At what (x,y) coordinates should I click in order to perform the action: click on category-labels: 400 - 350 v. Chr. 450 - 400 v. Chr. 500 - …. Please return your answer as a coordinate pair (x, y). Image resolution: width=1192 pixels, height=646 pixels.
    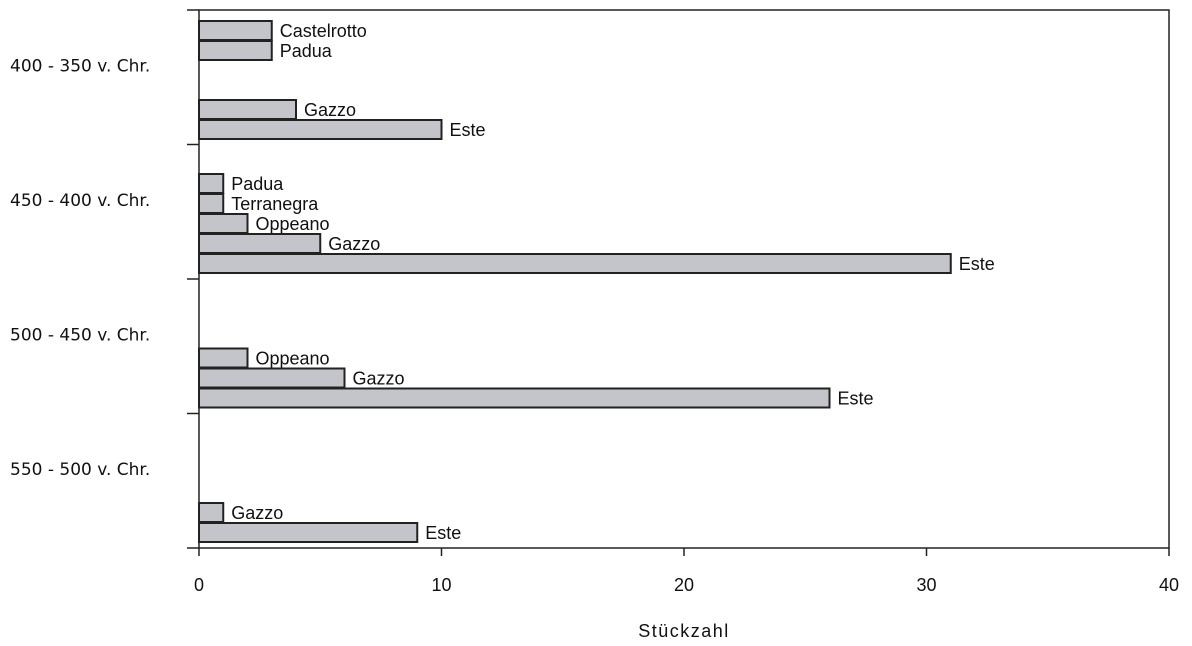
    Looking at the image, I should click on (80, 268).